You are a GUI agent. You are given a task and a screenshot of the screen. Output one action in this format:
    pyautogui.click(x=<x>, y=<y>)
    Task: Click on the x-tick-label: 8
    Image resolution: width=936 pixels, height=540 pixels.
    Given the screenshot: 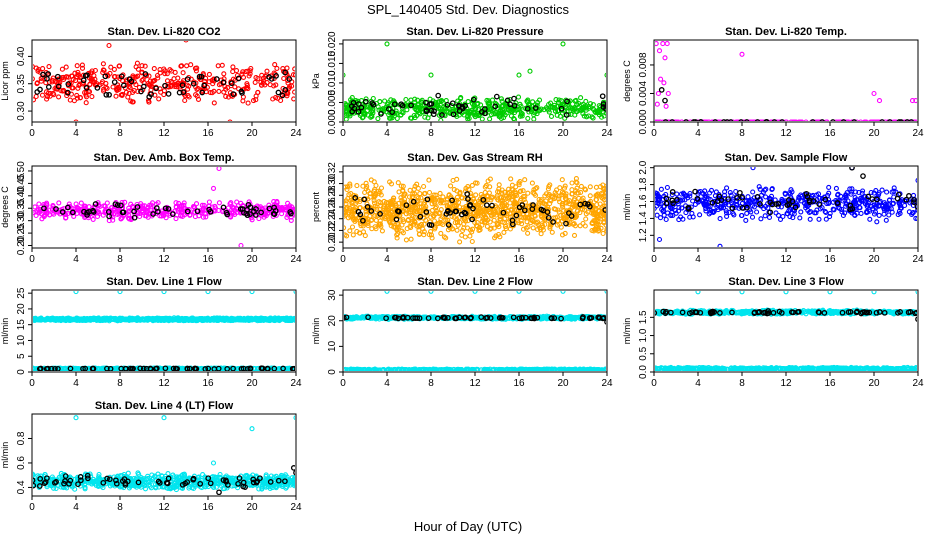 What is the action you would take?
    pyautogui.click(x=431, y=133)
    